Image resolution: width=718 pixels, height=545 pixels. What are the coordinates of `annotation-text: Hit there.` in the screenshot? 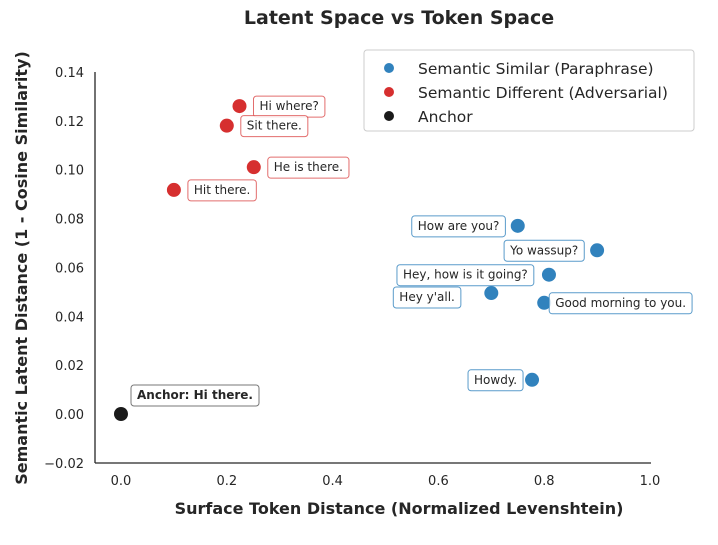 It's located at (222, 190).